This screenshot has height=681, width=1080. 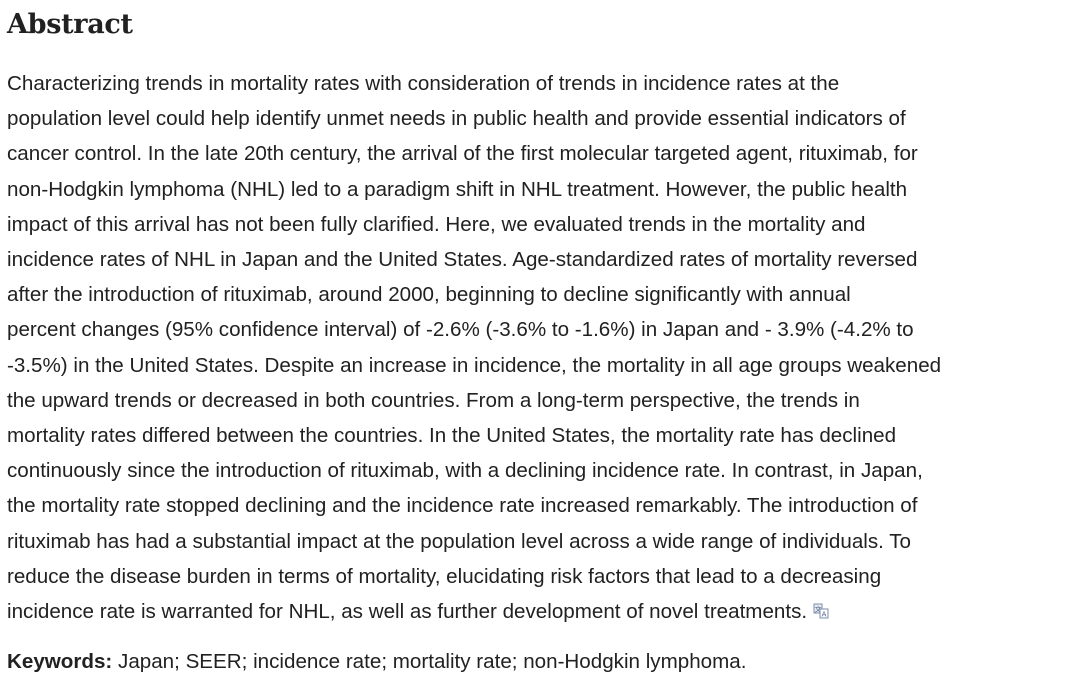 I want to click on section-heading: Abstract, so click(x=70, y=24).